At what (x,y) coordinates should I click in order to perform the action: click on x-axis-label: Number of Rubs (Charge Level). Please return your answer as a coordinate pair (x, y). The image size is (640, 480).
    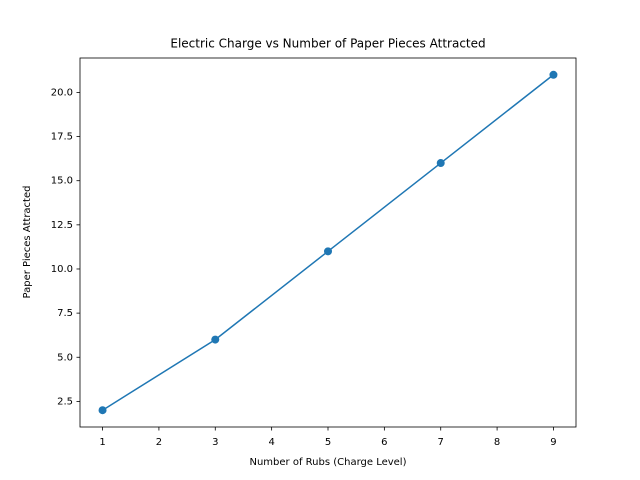
    Looking at the image, I should click on (327, 462).